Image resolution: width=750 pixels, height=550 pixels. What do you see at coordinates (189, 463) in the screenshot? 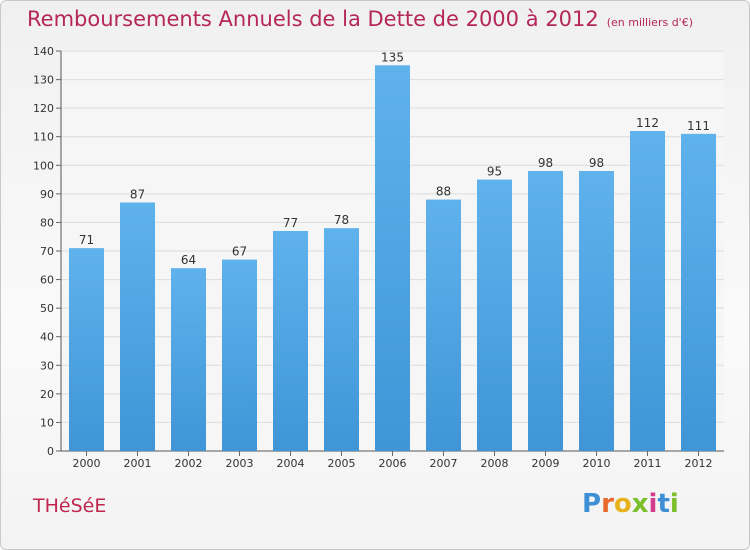
I see `x-tick-label: 2002` at bounding box center [189, 463].